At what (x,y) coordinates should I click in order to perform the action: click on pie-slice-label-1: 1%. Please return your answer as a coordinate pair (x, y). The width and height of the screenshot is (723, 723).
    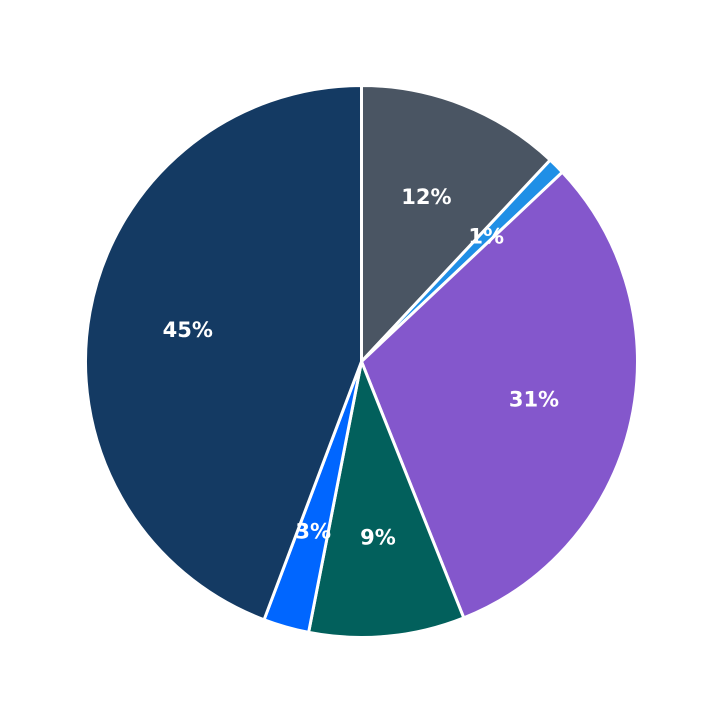
    Looking at the image, I should click on (486, 236).